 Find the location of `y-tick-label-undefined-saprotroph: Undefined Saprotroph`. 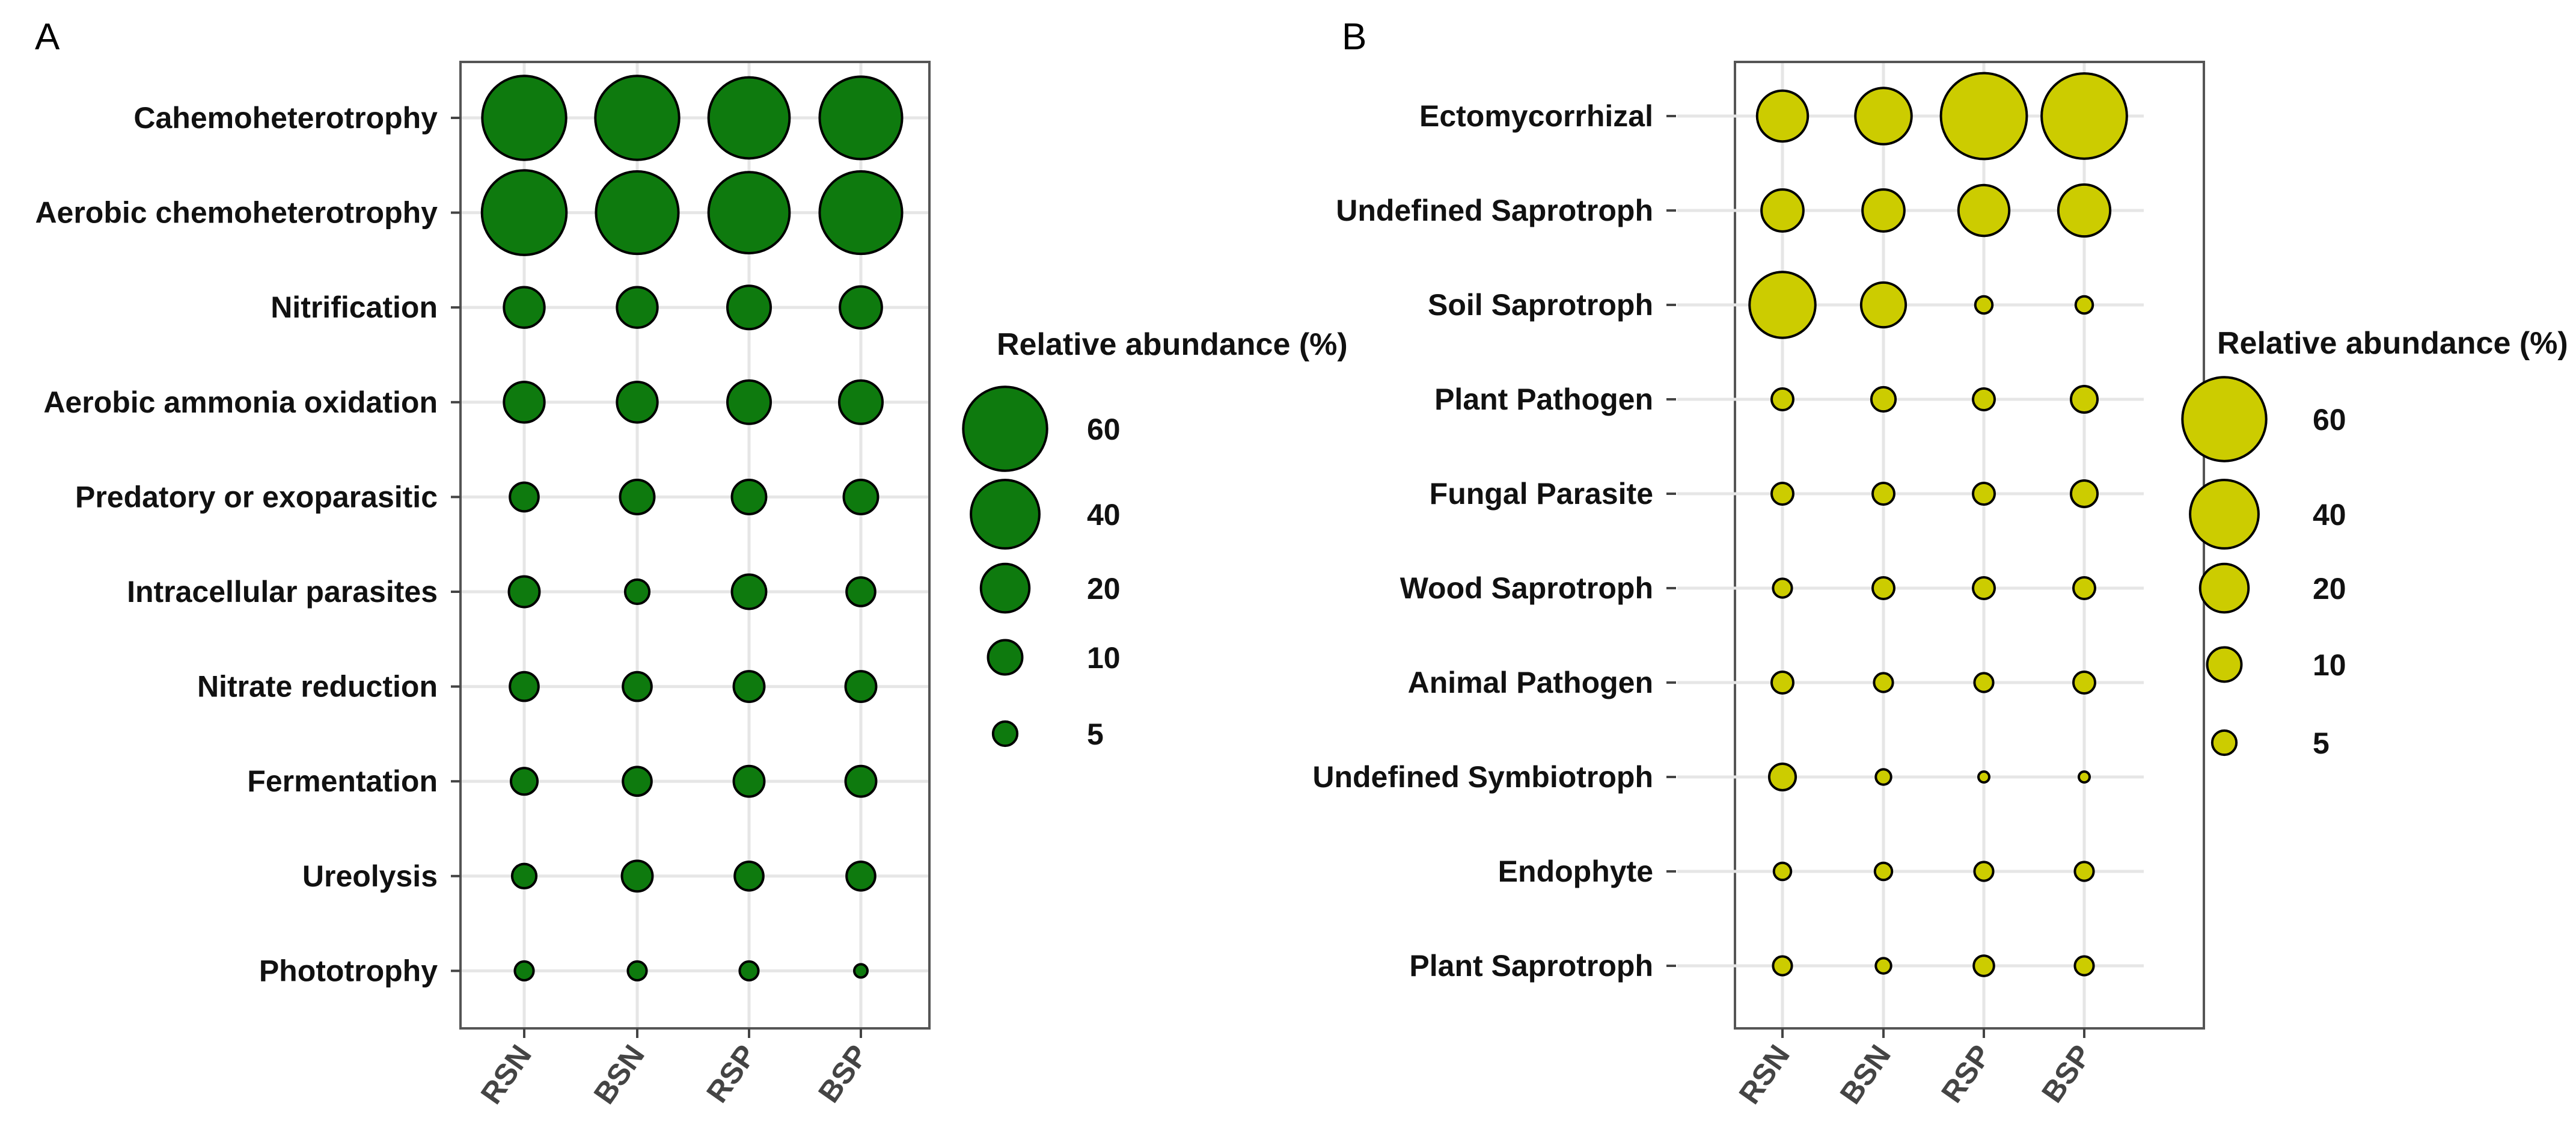

y-tick-label-undefined-saprotroph: Undefined Saprotroph is located at coordinates (1494, 210).